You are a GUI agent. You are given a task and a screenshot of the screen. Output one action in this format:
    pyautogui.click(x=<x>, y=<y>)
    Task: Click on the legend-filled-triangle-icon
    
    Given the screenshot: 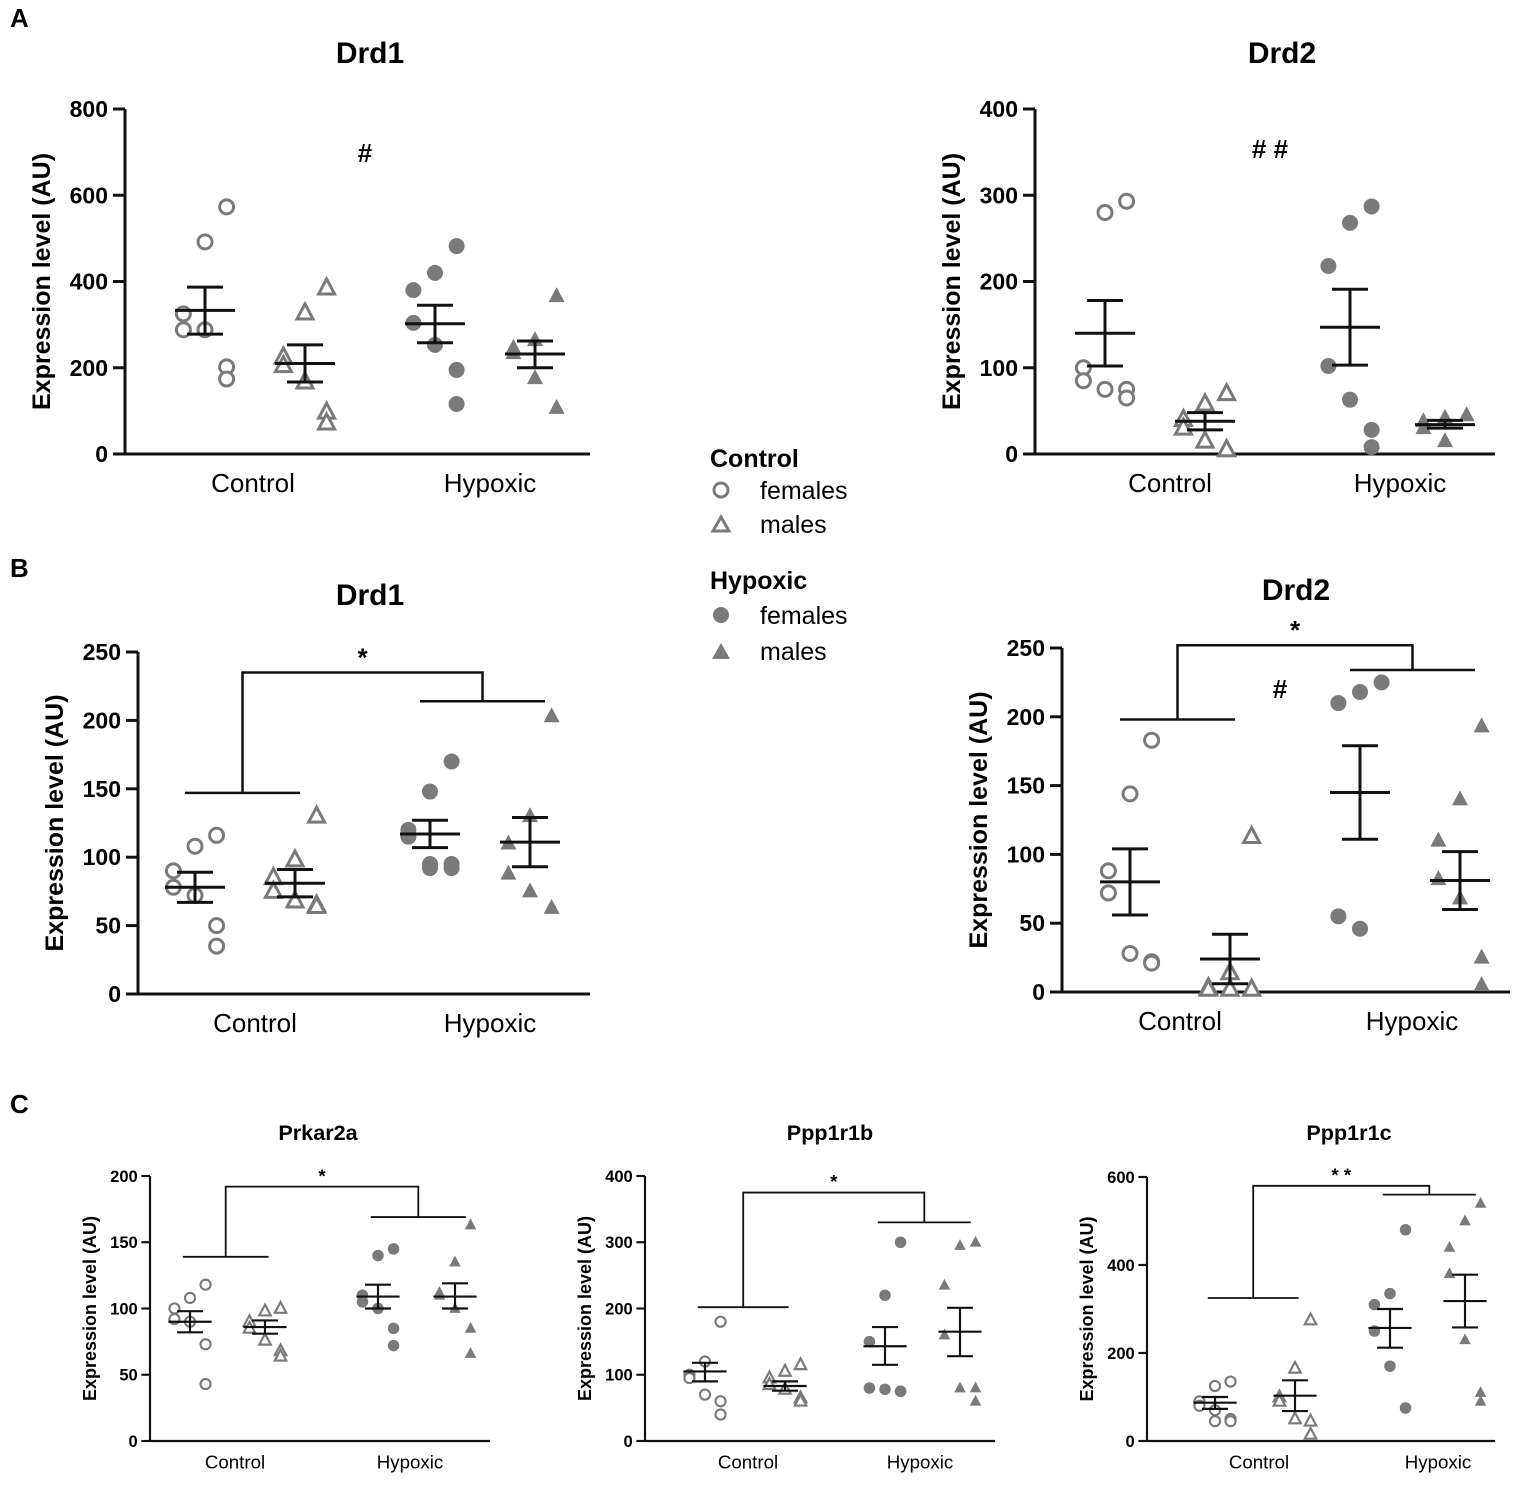 What is the action you would take?
    pyautogui.click(x=721, y=651)
    